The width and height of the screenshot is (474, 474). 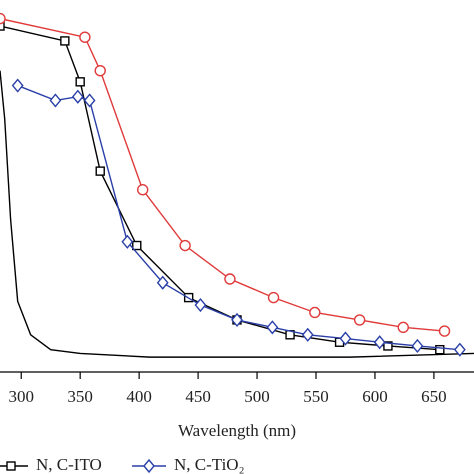 I want to click on x-tick-label: 600, so click(x=375, y=396).